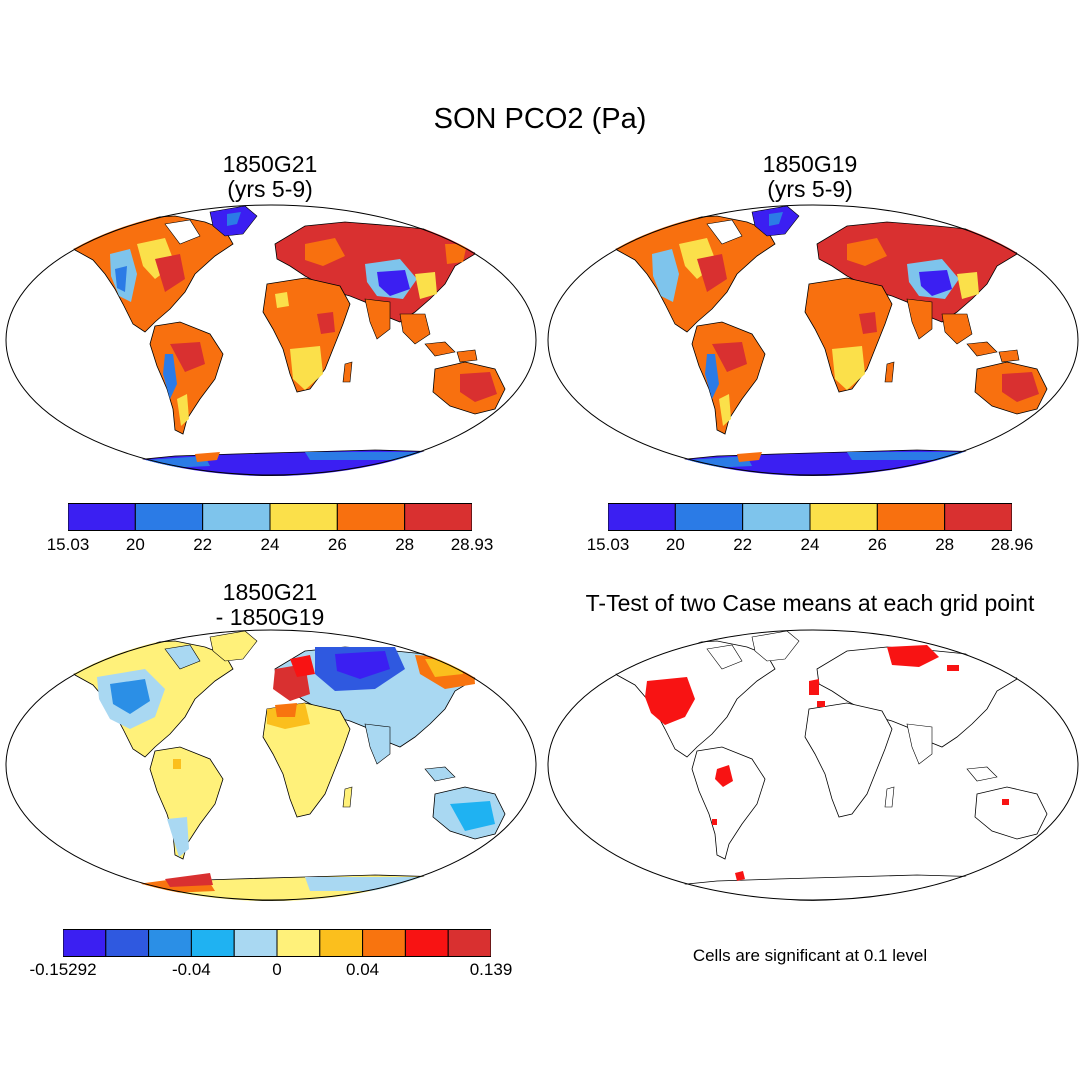  Describe the element at coordinates (68, 544) in the screenshot. I see `case1-tick-label: 15.03` at that location.